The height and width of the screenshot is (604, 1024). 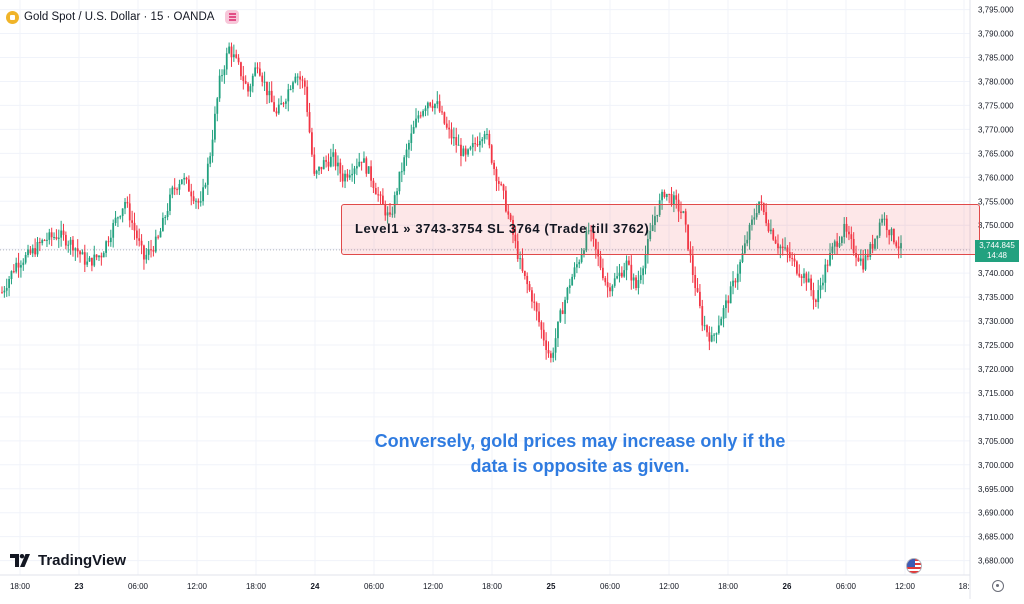 What do you see at coordinates (68, 560) in the screenshot?
I see `tradingview-logo: TradingView` at bounding box center [68, 560].